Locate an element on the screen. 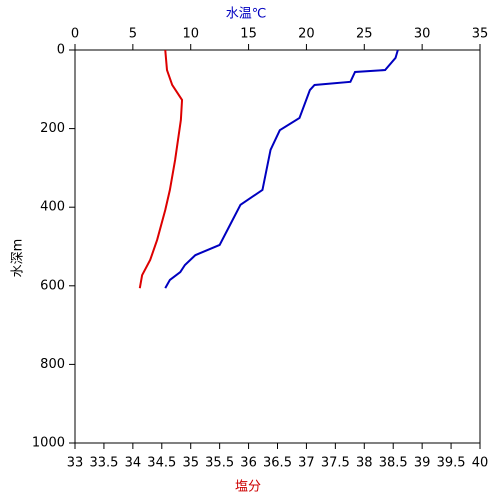  y-tick-label: 1000 is located at coordinates (48, 443).